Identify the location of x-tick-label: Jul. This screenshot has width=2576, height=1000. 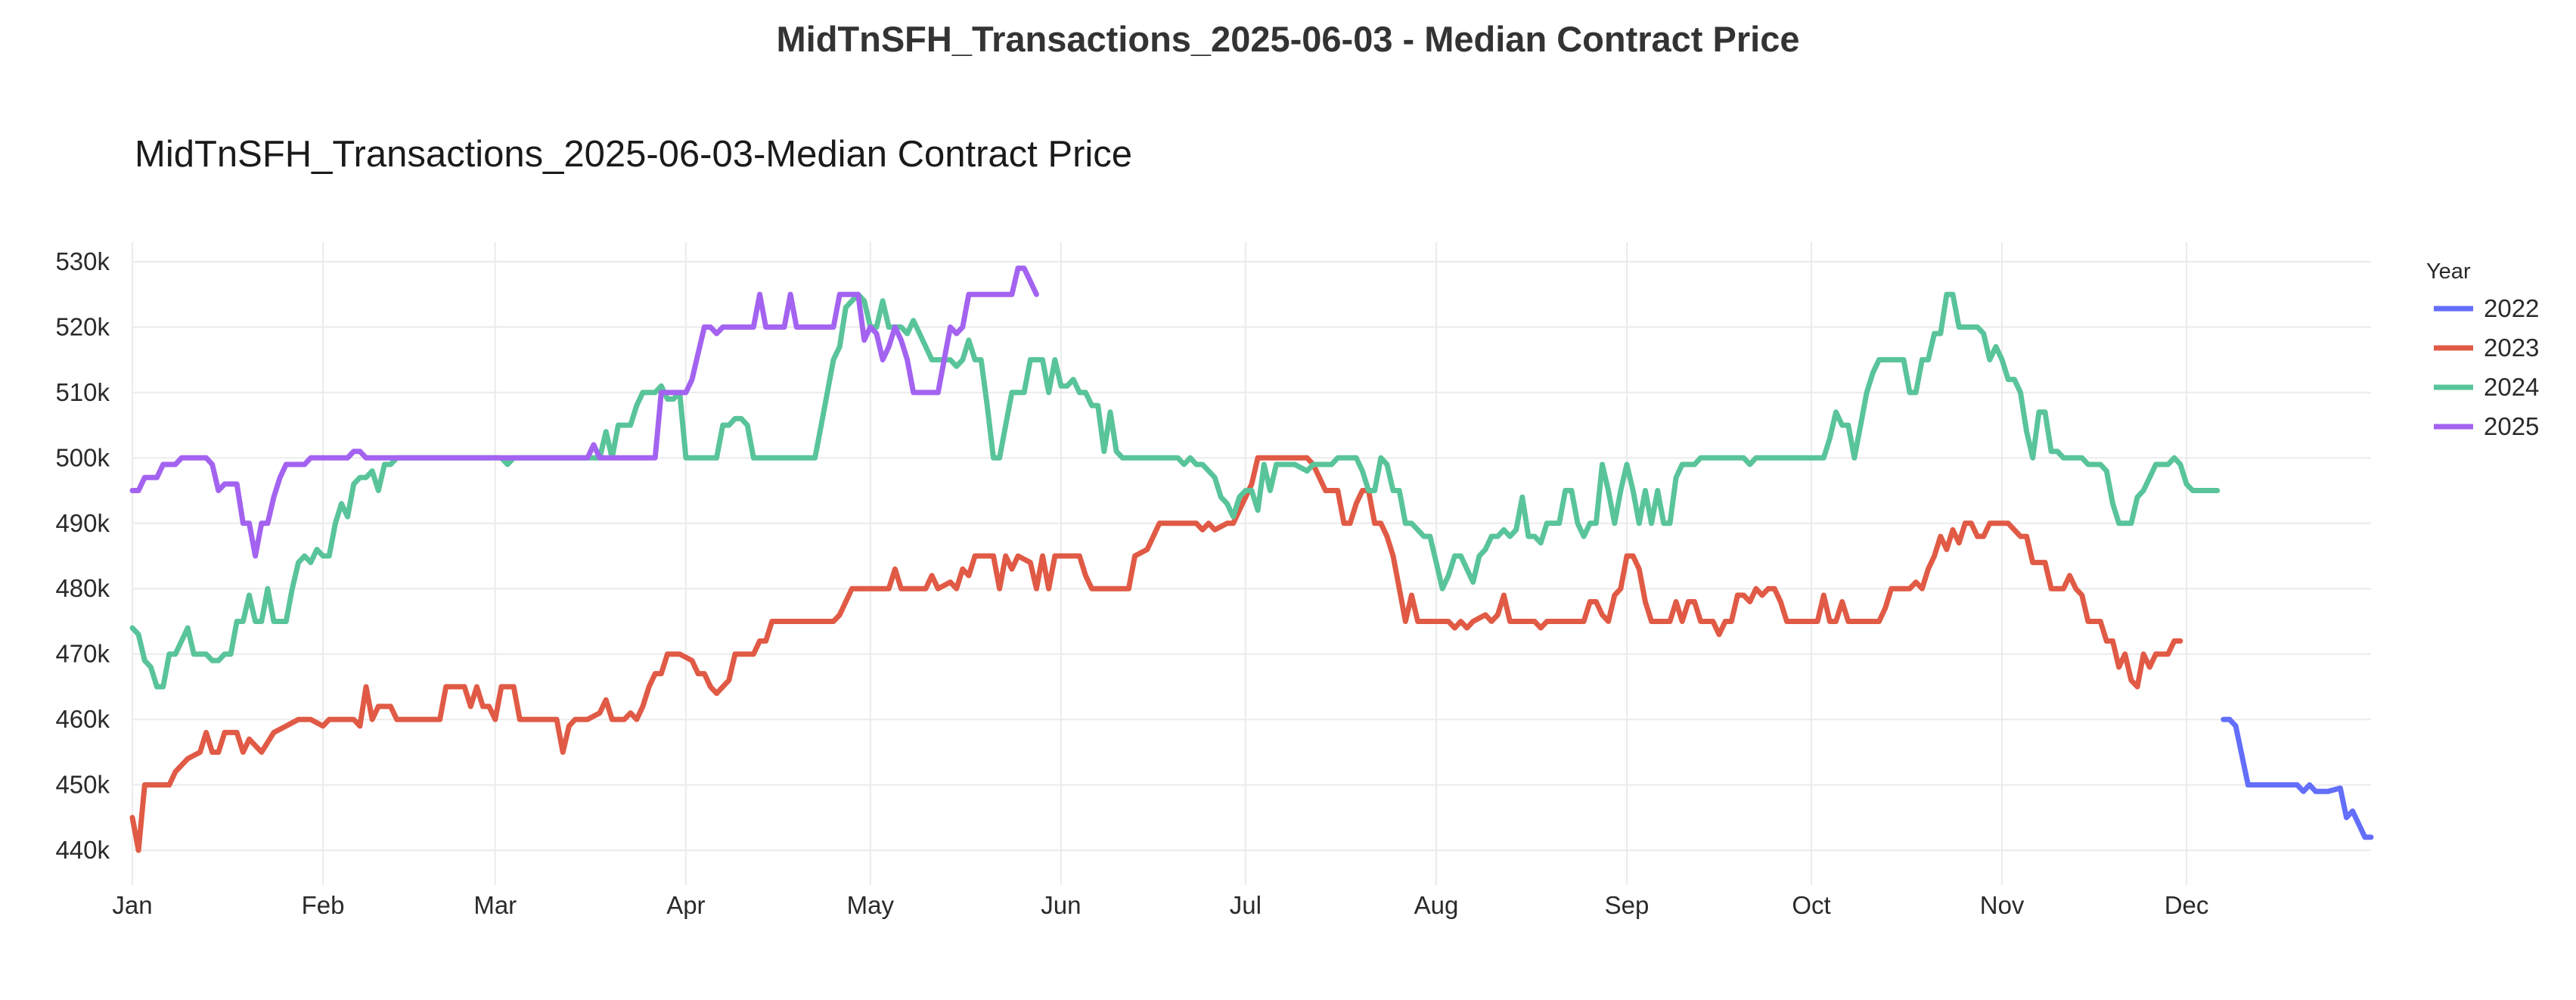
(1246, 905).